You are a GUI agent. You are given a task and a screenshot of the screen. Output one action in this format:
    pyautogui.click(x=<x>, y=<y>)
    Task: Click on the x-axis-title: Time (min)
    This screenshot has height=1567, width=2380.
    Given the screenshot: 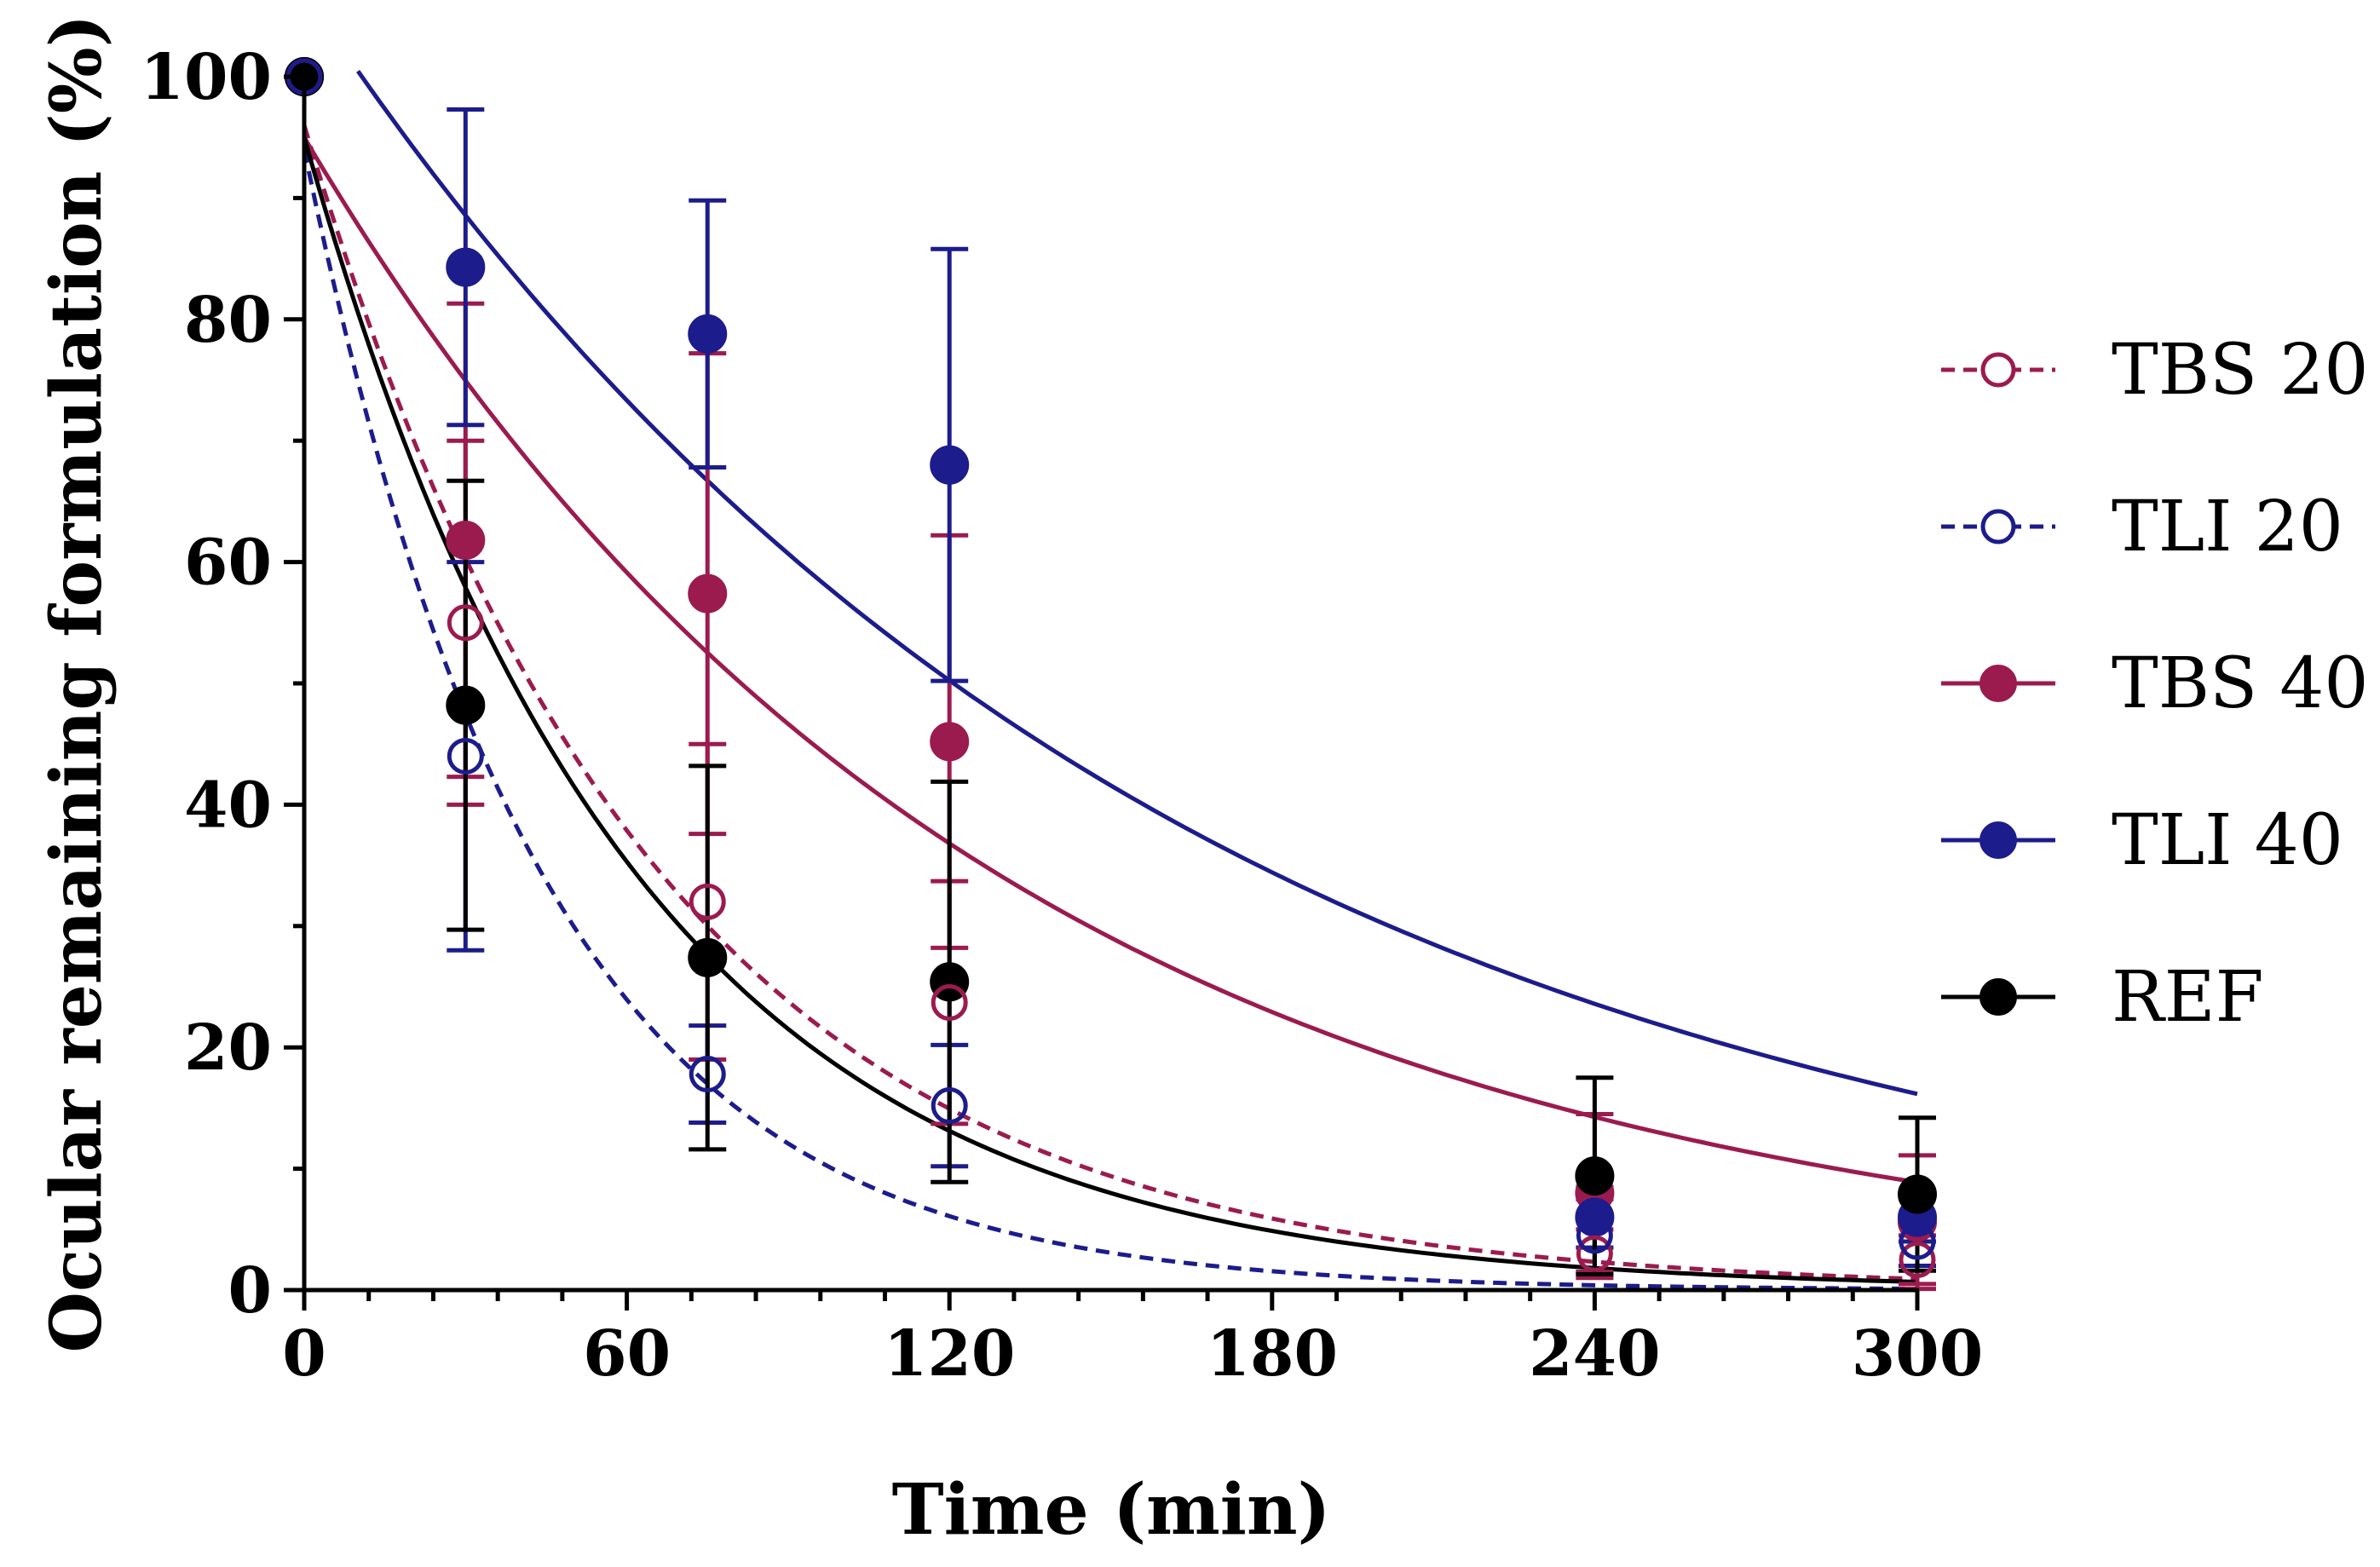 What is the action you would take?
    pyautogui.click(x=1111, y=1510)
    